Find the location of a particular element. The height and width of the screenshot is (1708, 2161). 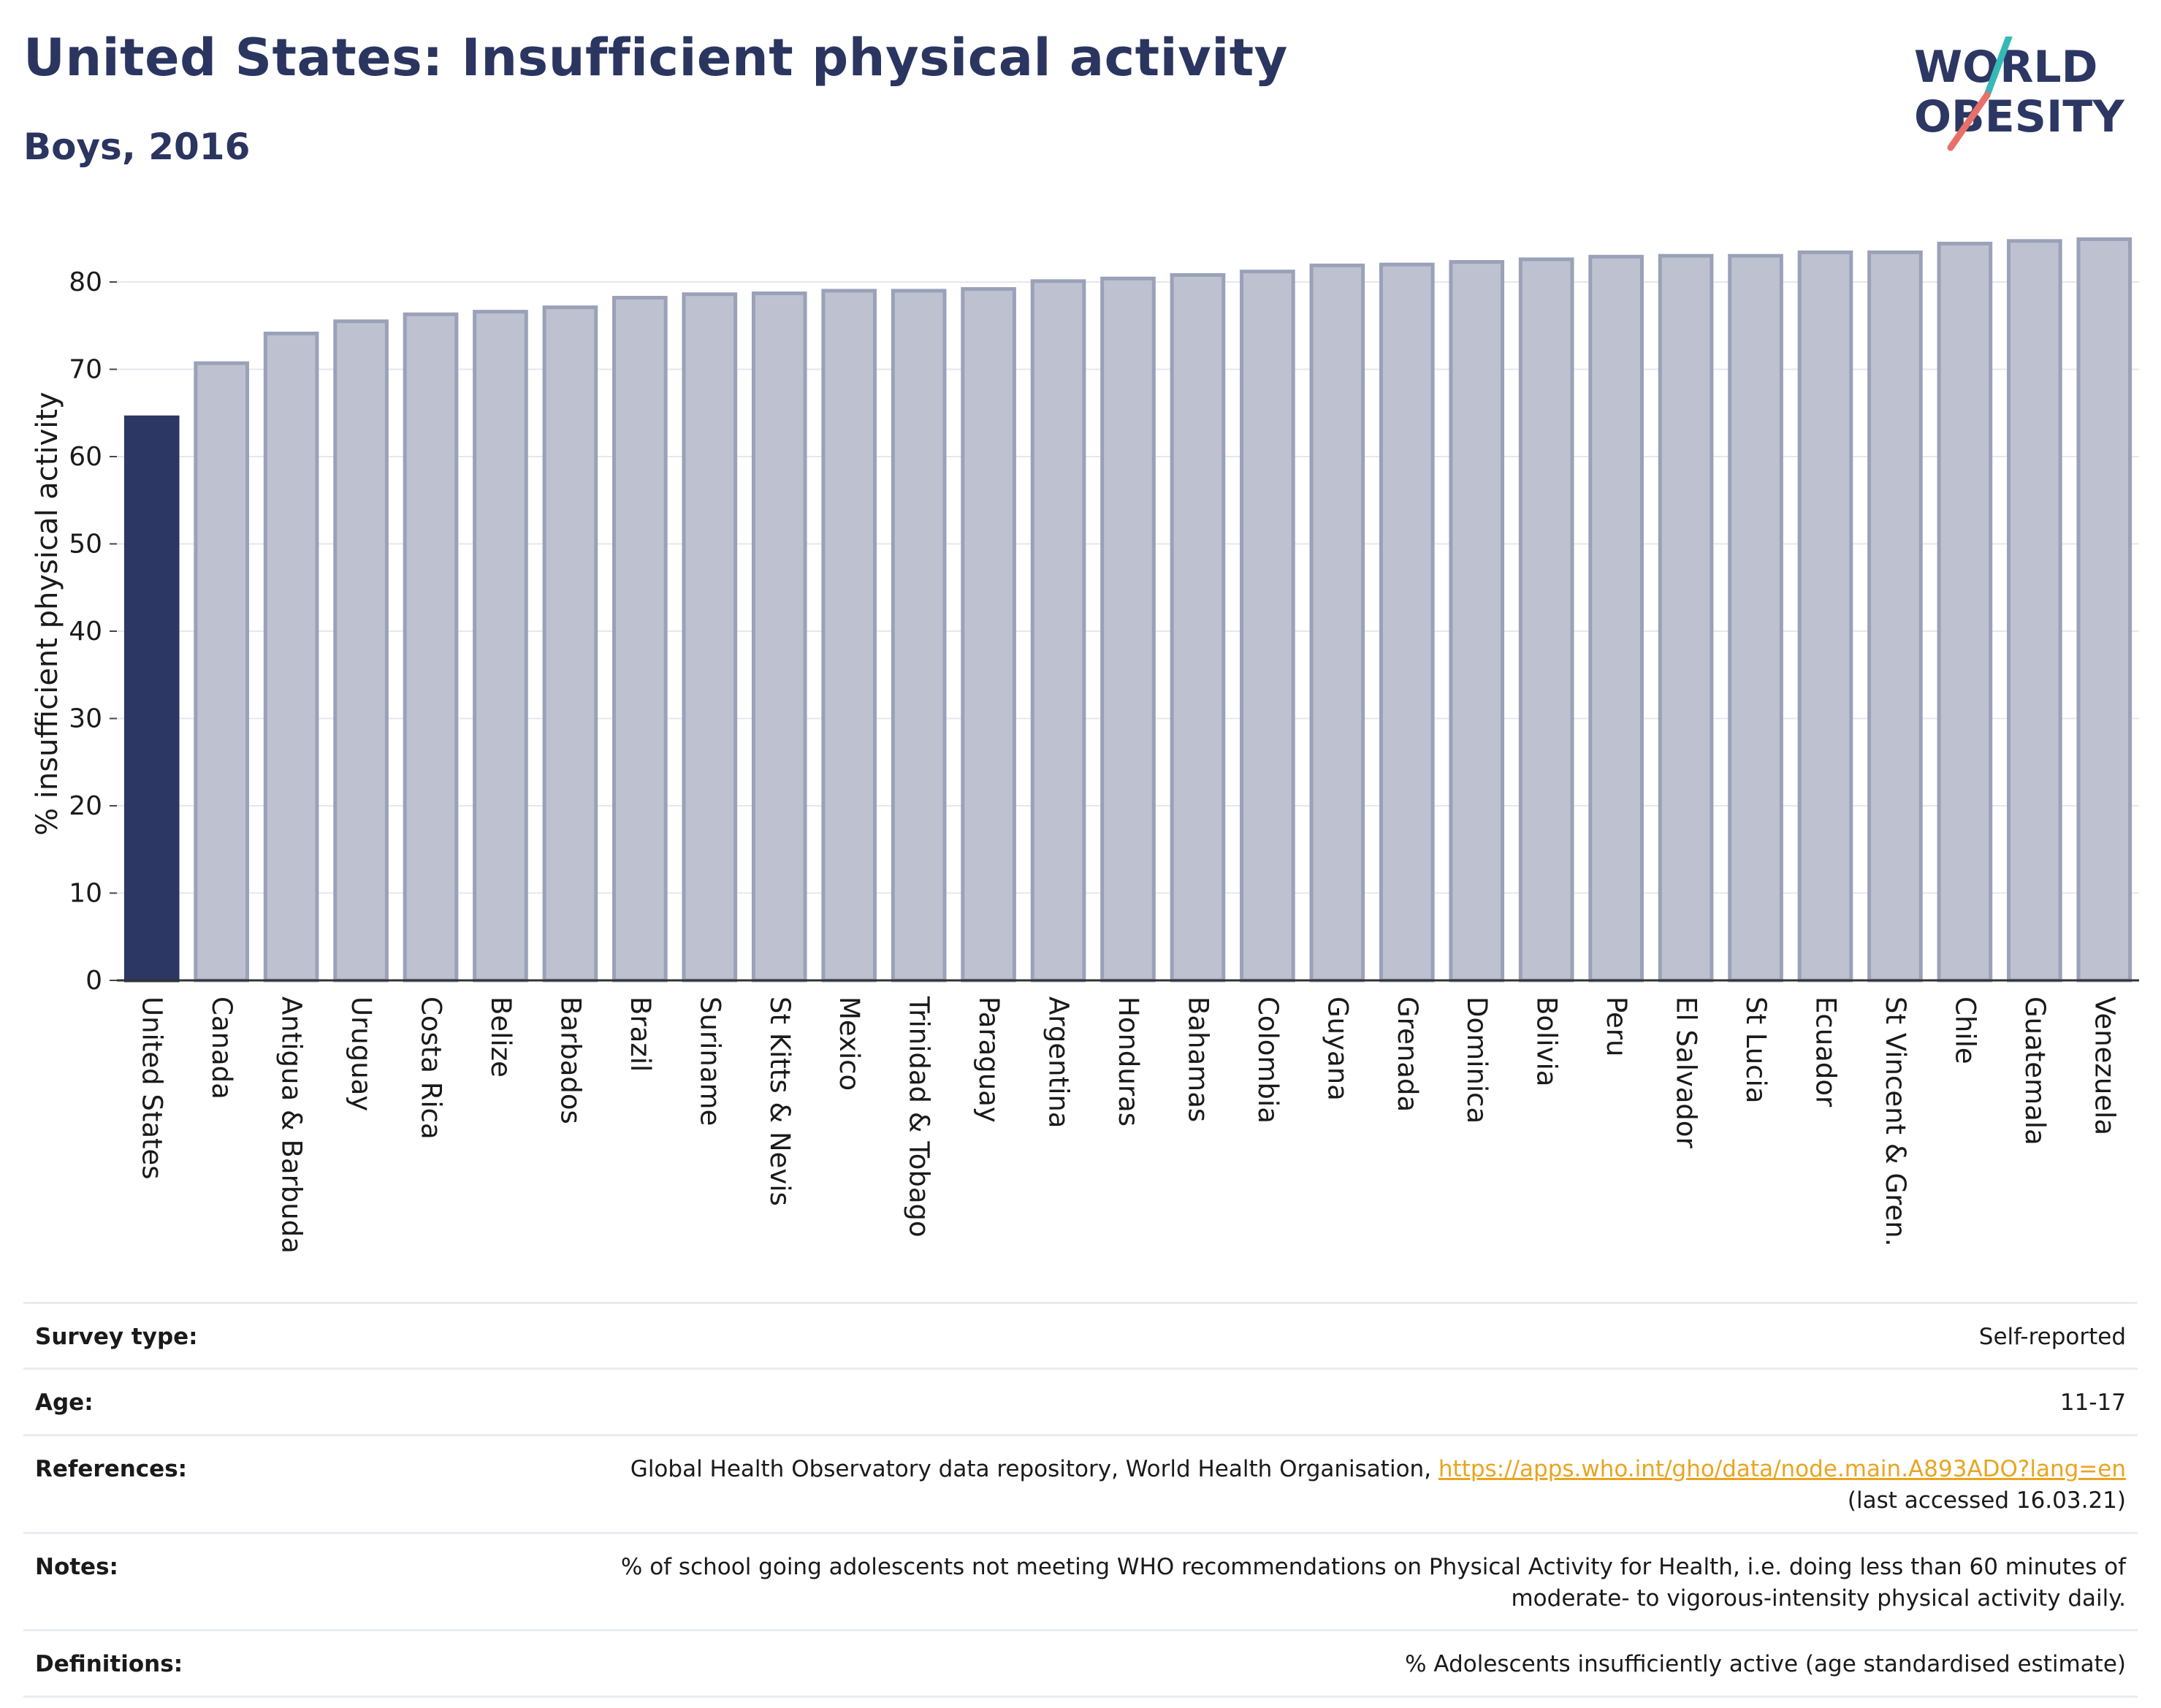

x-tick-label: Belize is located at coordinates (501, 1037).